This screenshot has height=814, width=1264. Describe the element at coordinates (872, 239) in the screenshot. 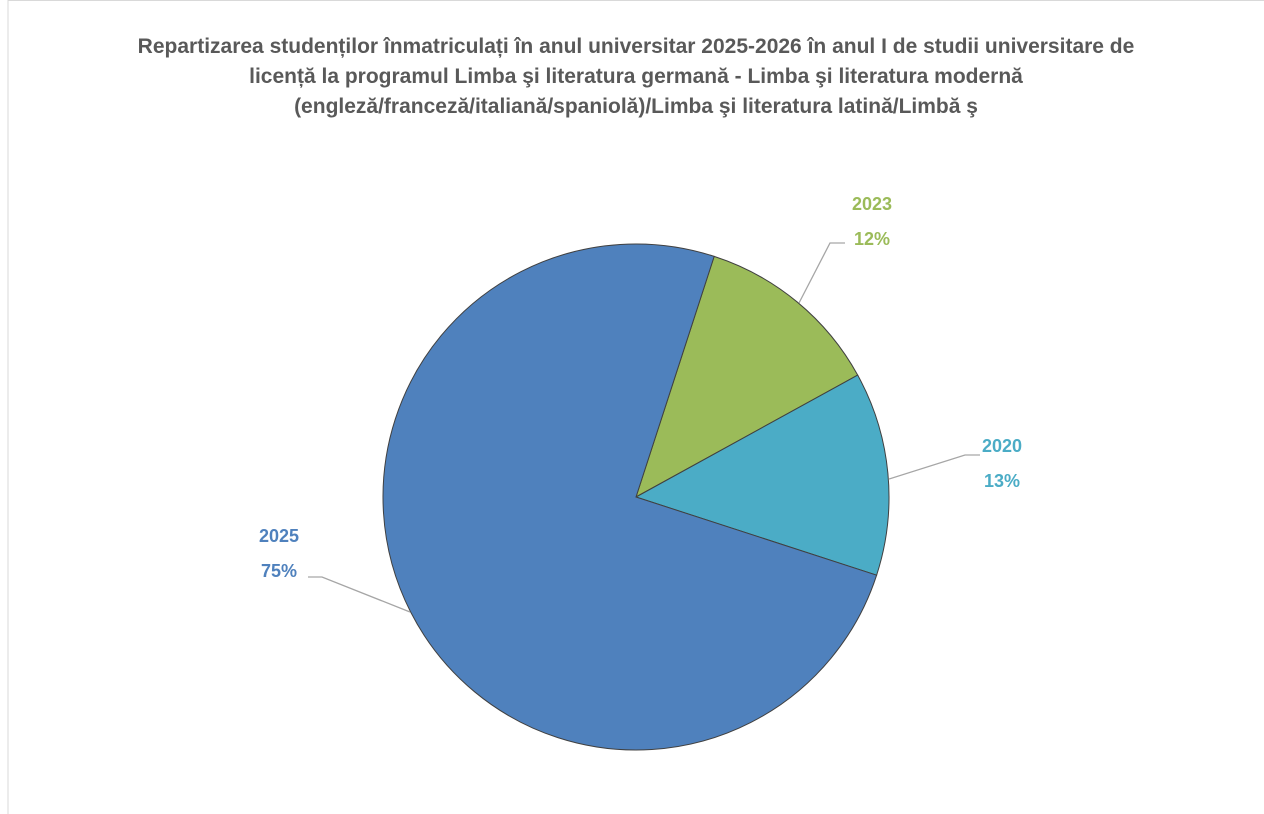

I see `data-label-value: 12%` at that location.